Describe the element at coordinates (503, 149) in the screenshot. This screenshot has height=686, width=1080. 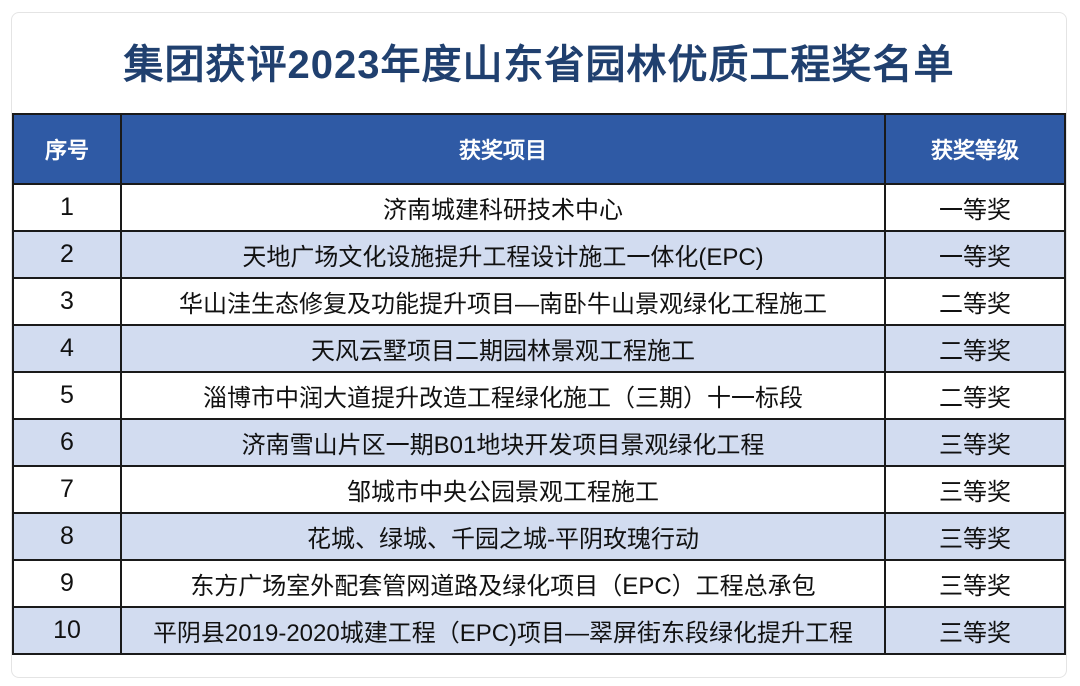
I see `column-header-project: 获奖项目` at that location.